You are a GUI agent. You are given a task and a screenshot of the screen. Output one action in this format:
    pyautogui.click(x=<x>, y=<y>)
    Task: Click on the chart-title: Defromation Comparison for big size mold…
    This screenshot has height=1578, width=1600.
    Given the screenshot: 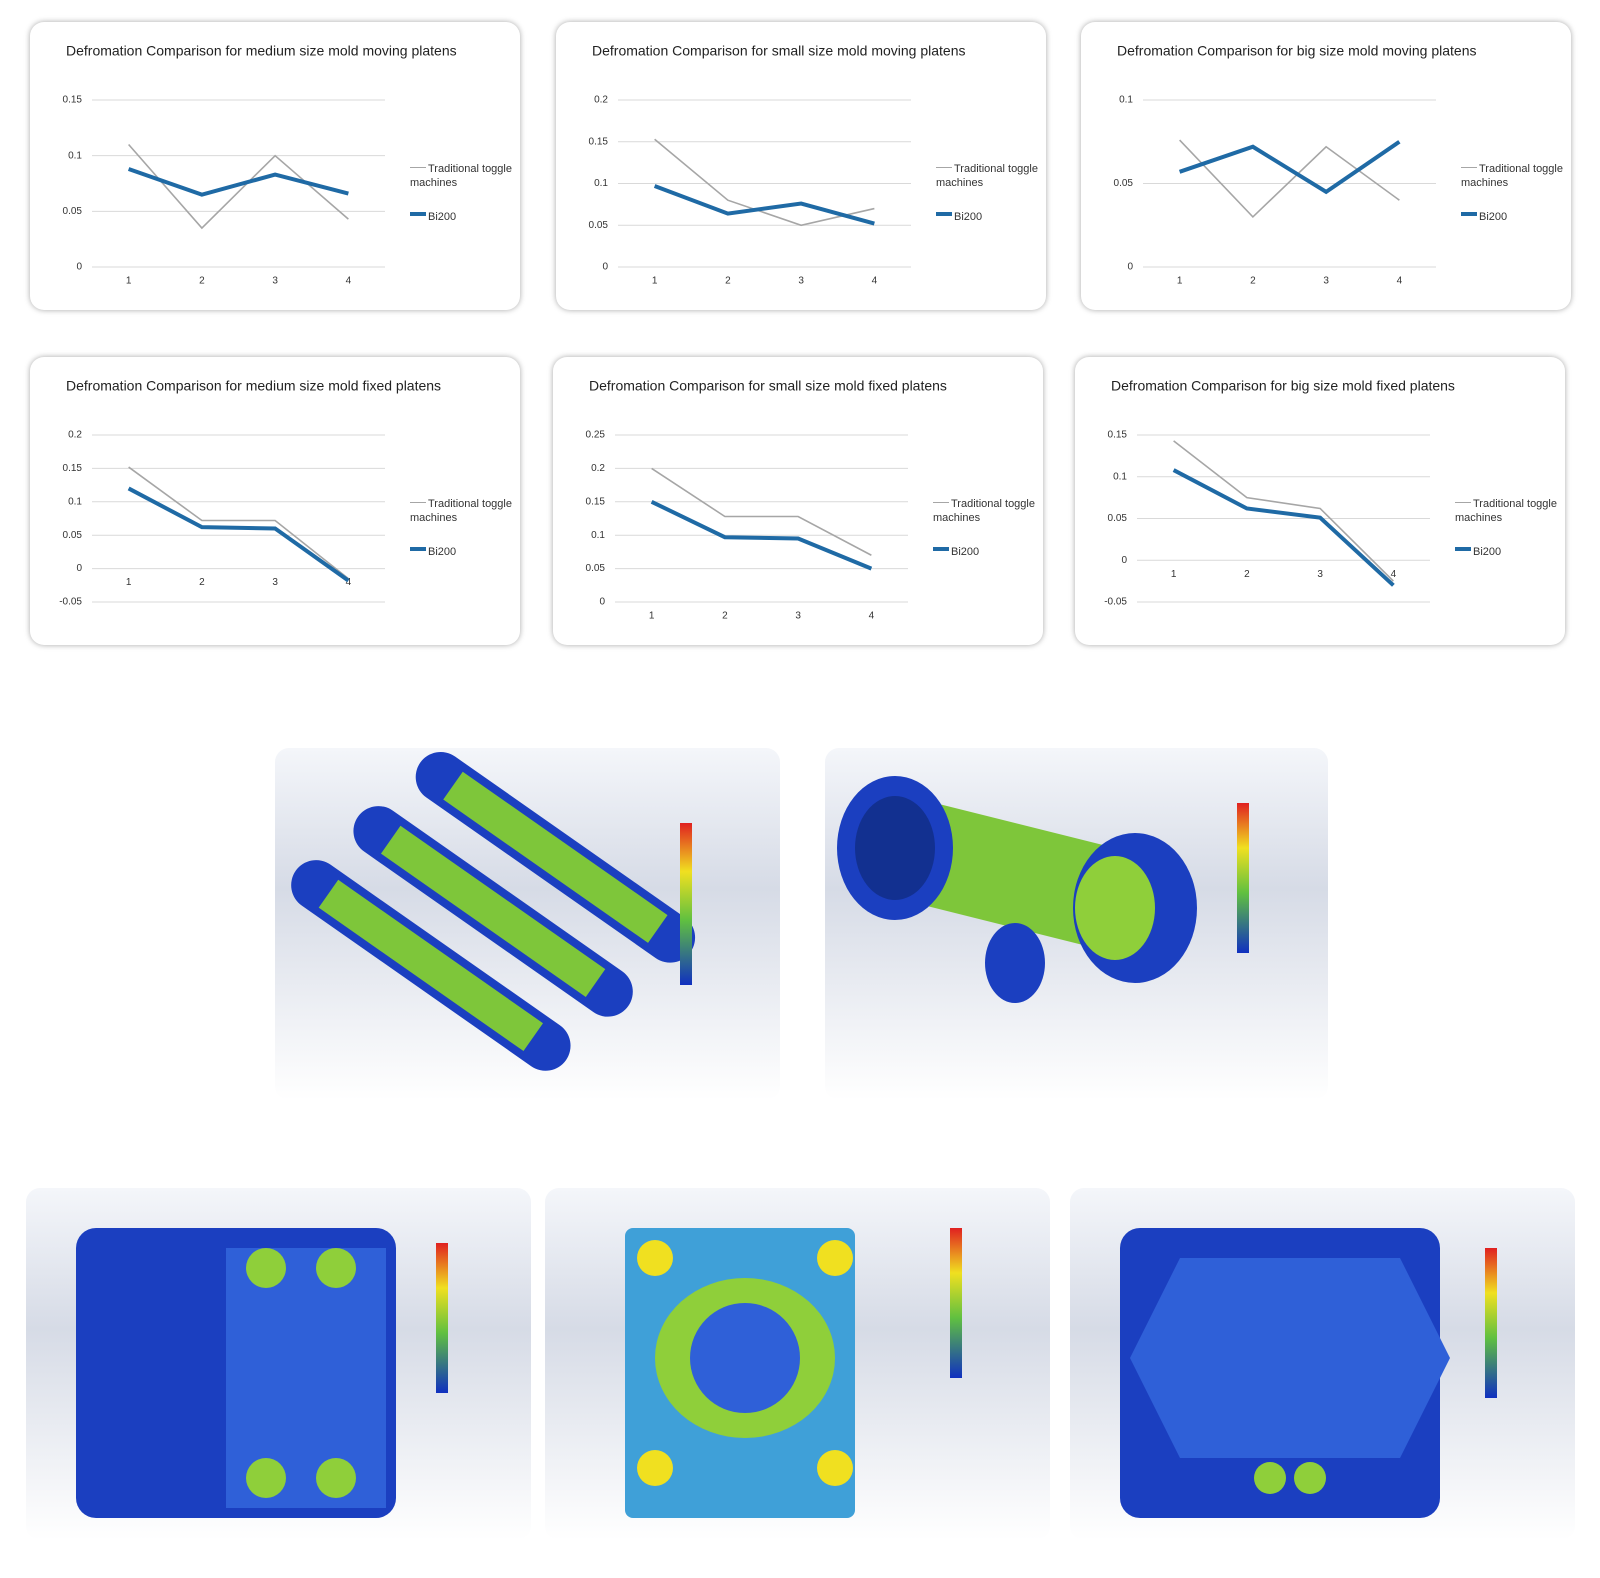 What is the action you would take?
    pyautogui.click(x=1283, y=386)
    